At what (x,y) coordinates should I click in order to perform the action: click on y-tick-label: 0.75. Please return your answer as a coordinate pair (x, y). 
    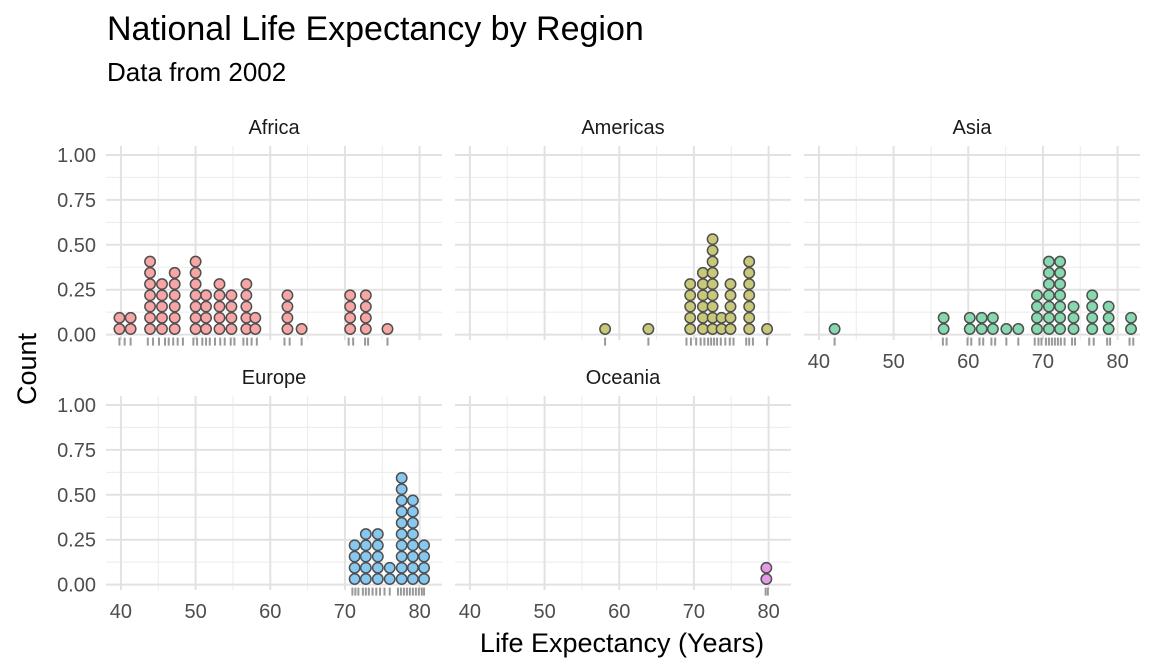
    Looking at the image, I should click on (76, 201).